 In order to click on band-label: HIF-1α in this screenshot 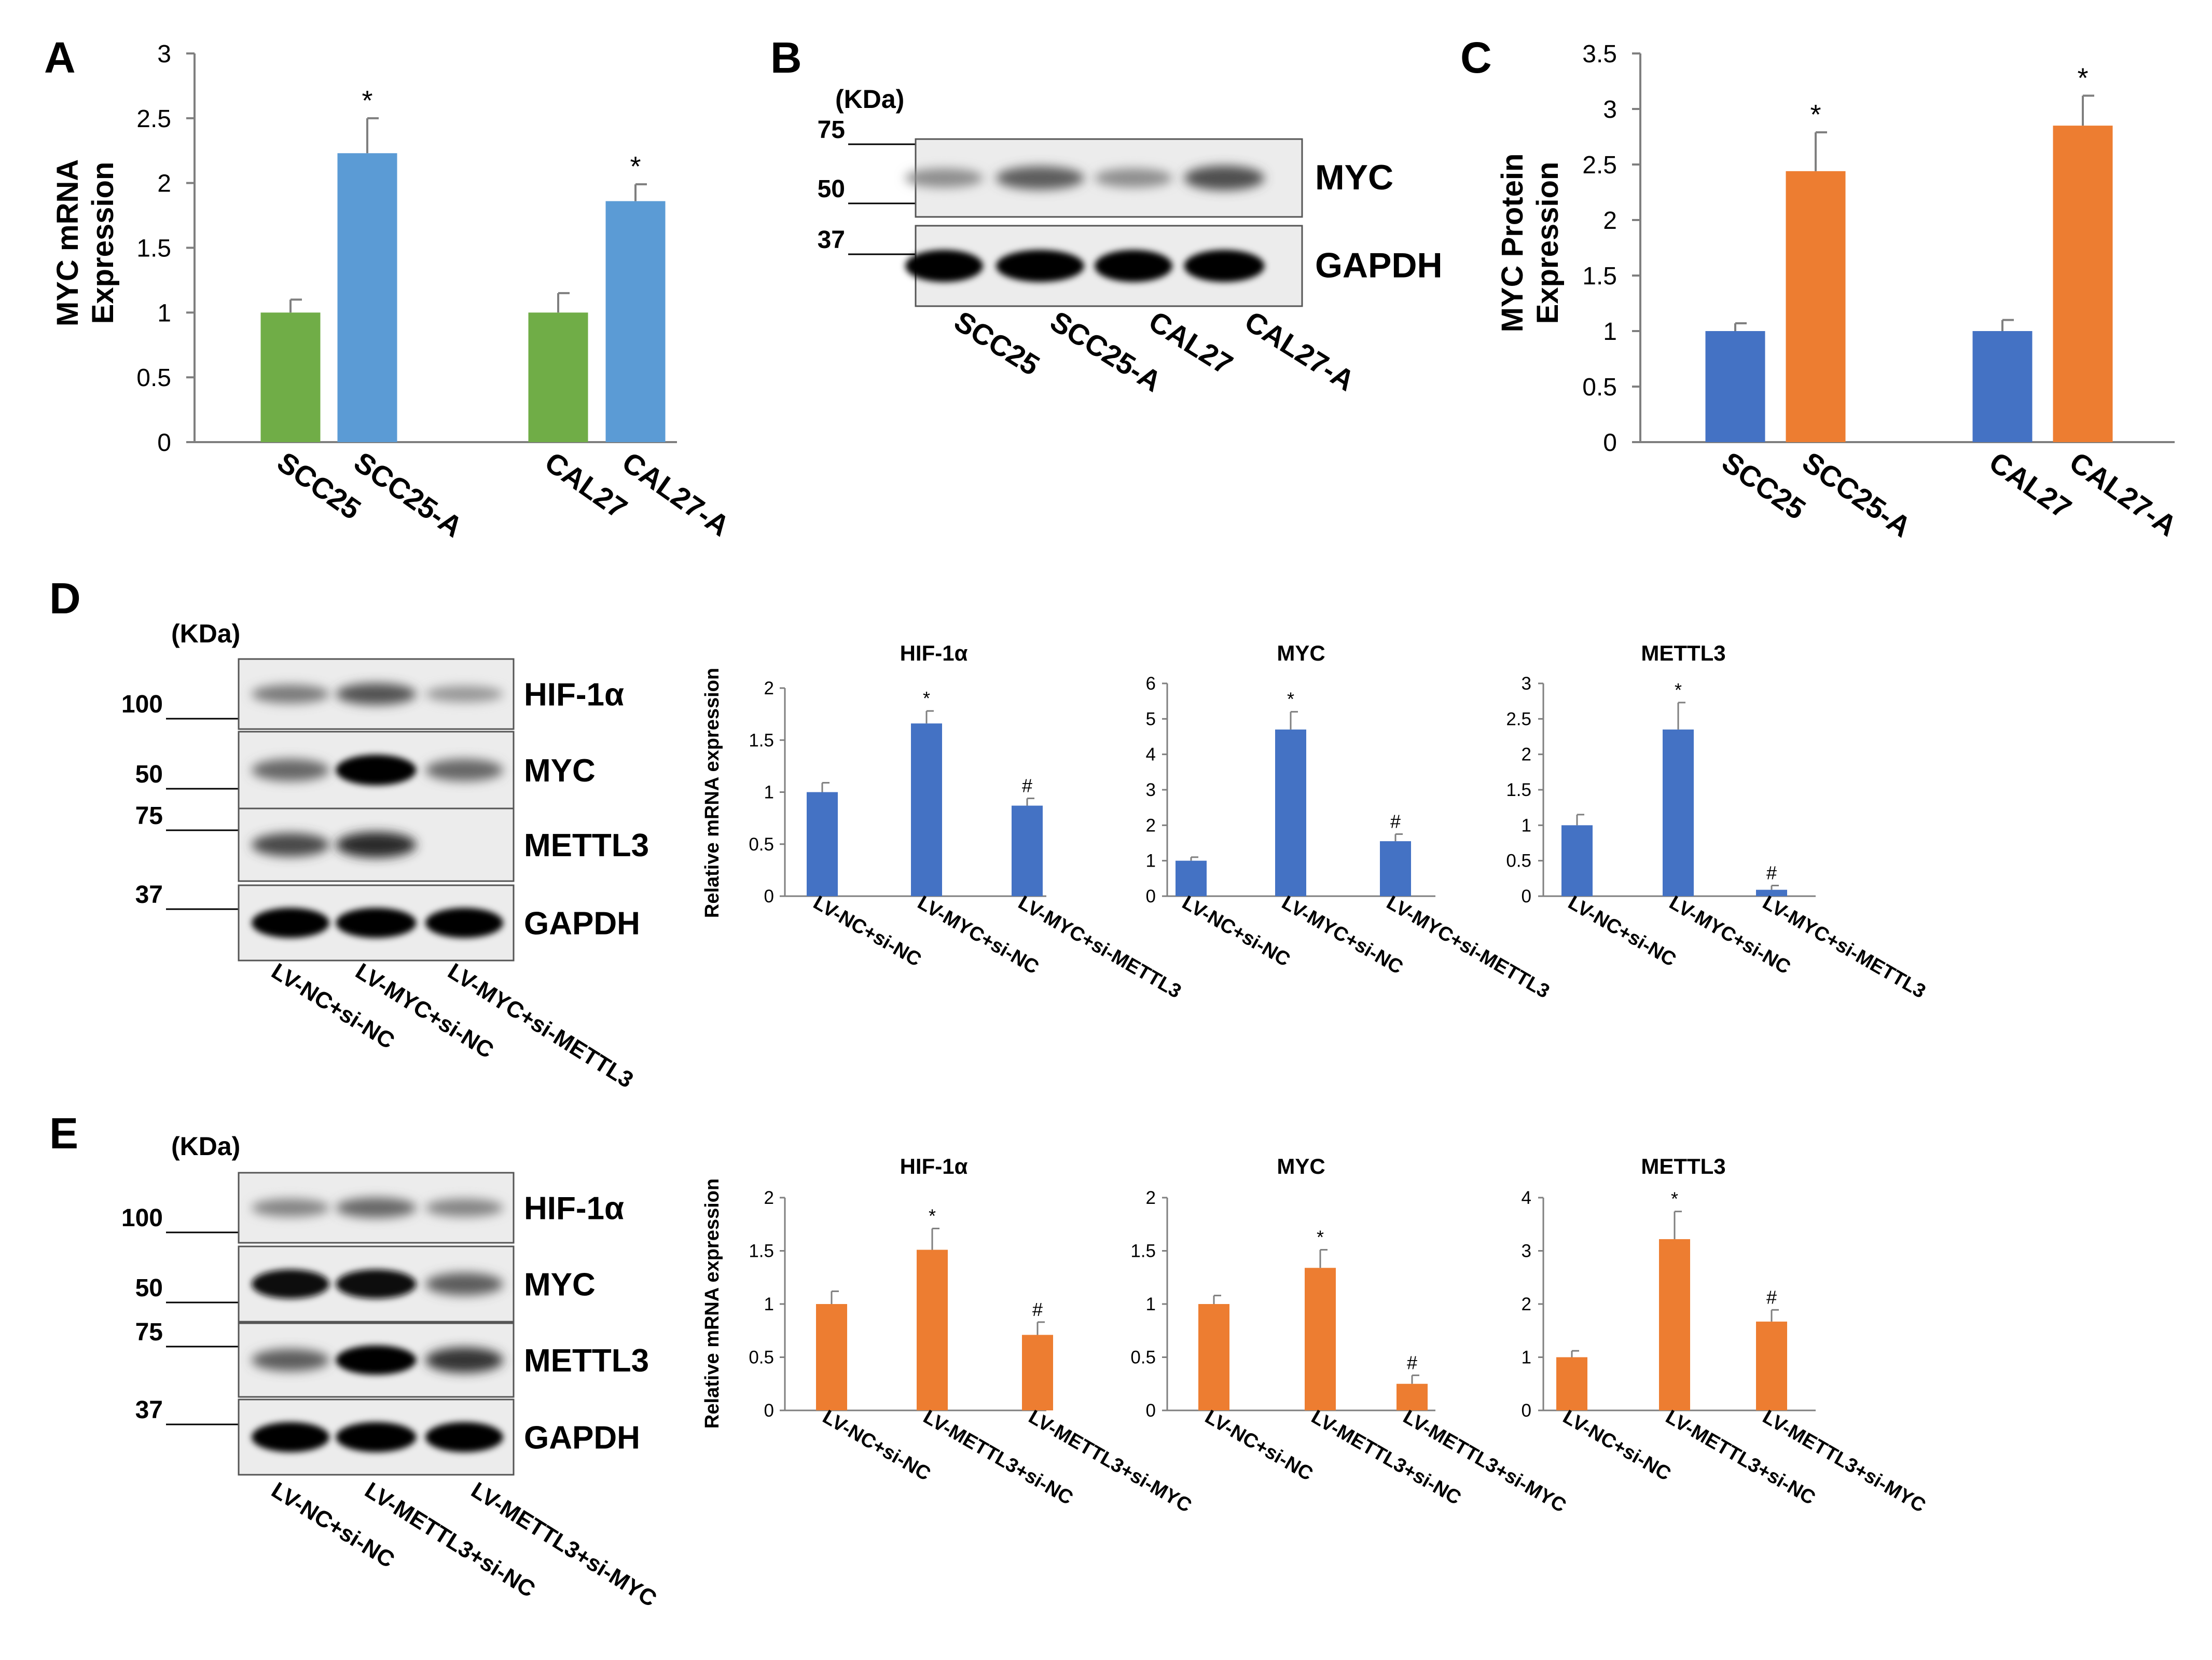, I will do `click(574, 1209)`.